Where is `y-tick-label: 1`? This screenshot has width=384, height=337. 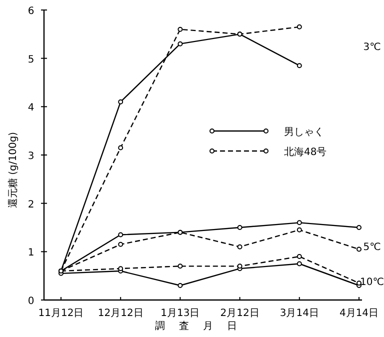 y-tick-label: 1 is located at coordinates (31, 253).